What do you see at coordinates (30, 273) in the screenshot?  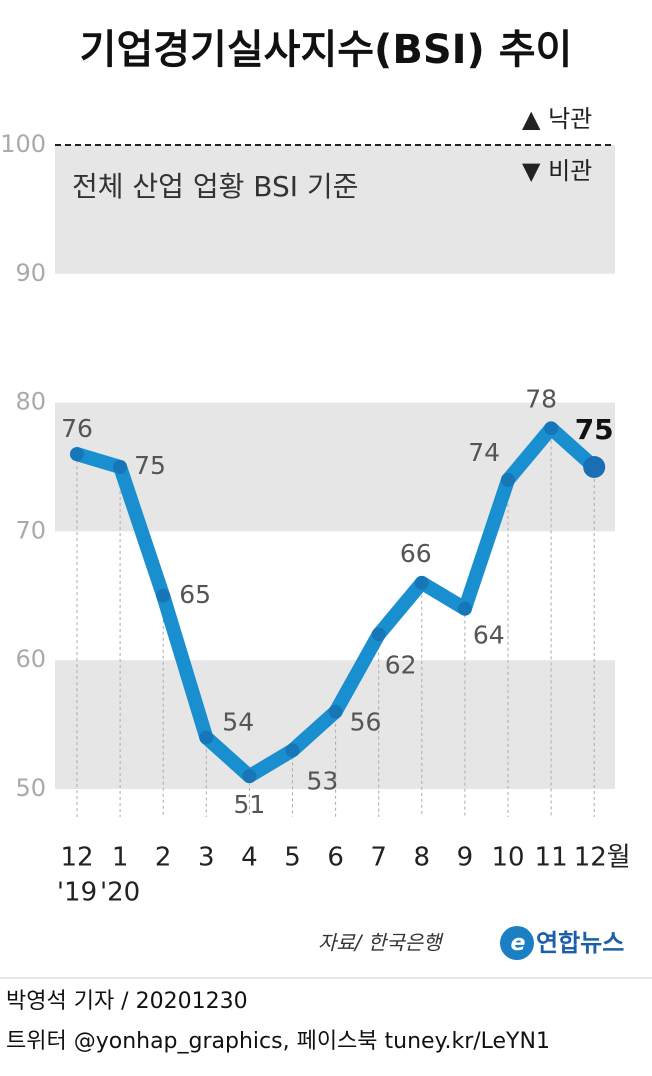 I see `y-tick-label: 90` at bounding box center [30, 273].